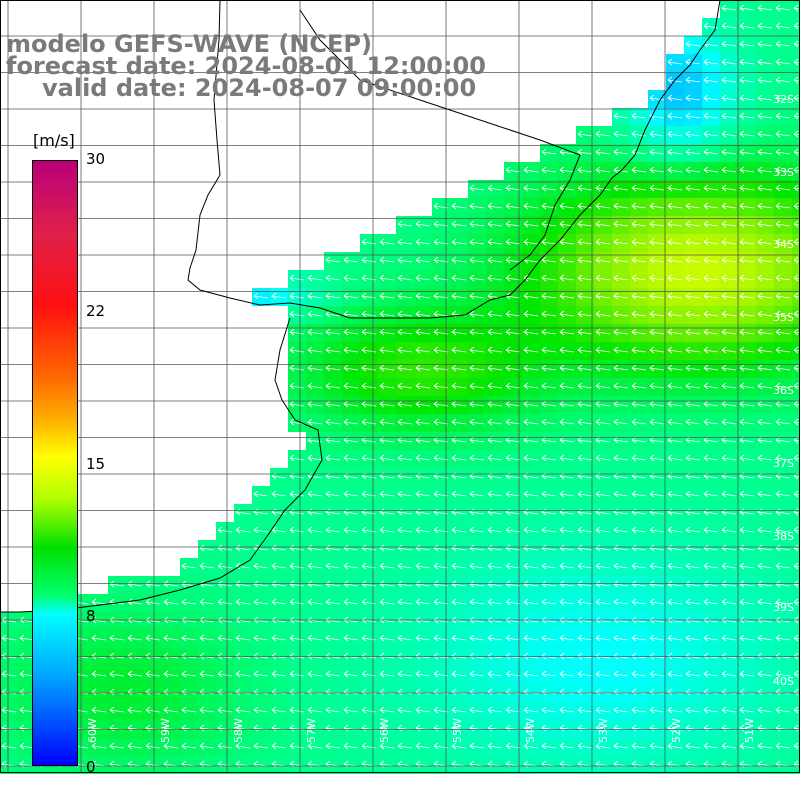 The width and height of the screenshot is (800, 800). I want to click on title-forecast-date: forecast date: 2024-08-01 12:00:00, so click(246, 66).